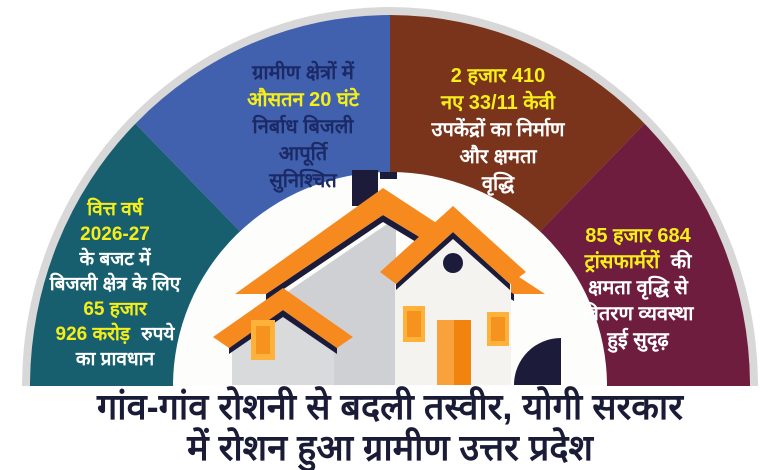  I want to click on annex-roof, so click(283, 318).